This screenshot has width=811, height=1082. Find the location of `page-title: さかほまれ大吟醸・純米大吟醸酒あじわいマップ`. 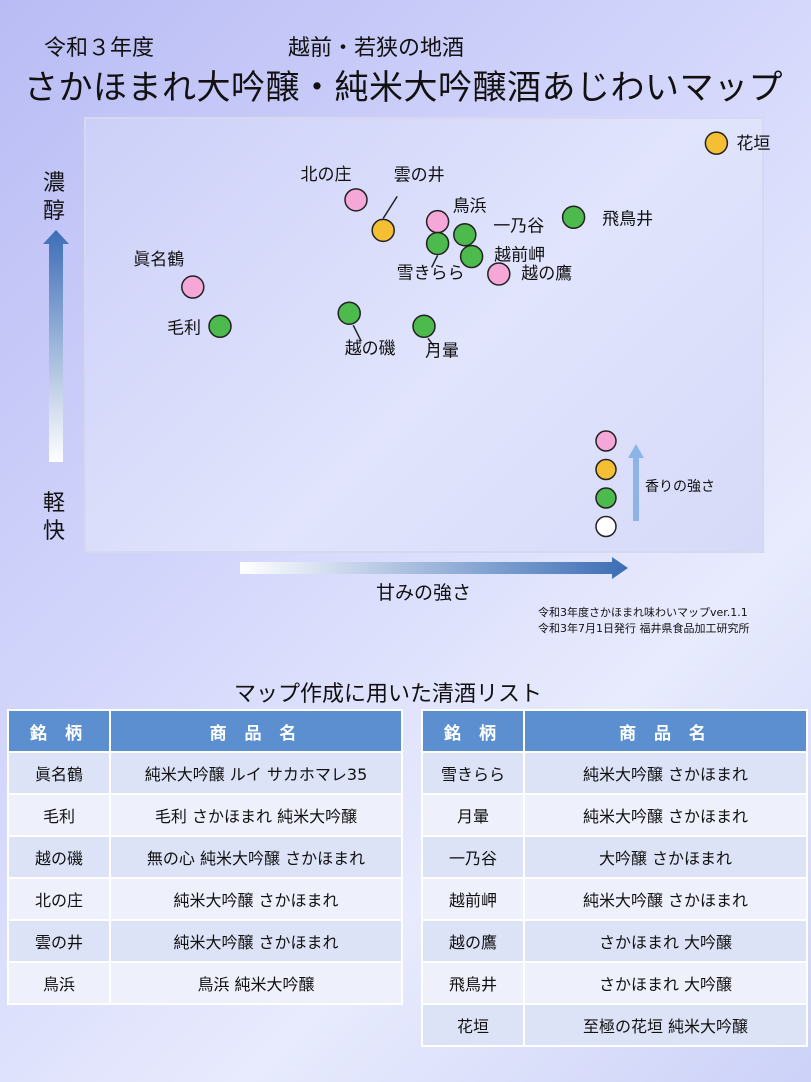

page-title: さかほまれ大吟醸・純米大吟醸酒あじわいマップ is located at coordinates (403, 88).